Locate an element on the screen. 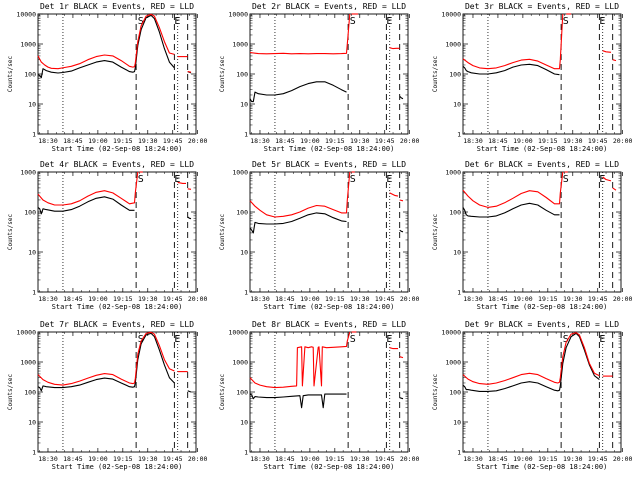 Image resolution: width=640 pixels, height=480 pixels. x-tick-label: 18:45 is located at coordinates (498, 299).